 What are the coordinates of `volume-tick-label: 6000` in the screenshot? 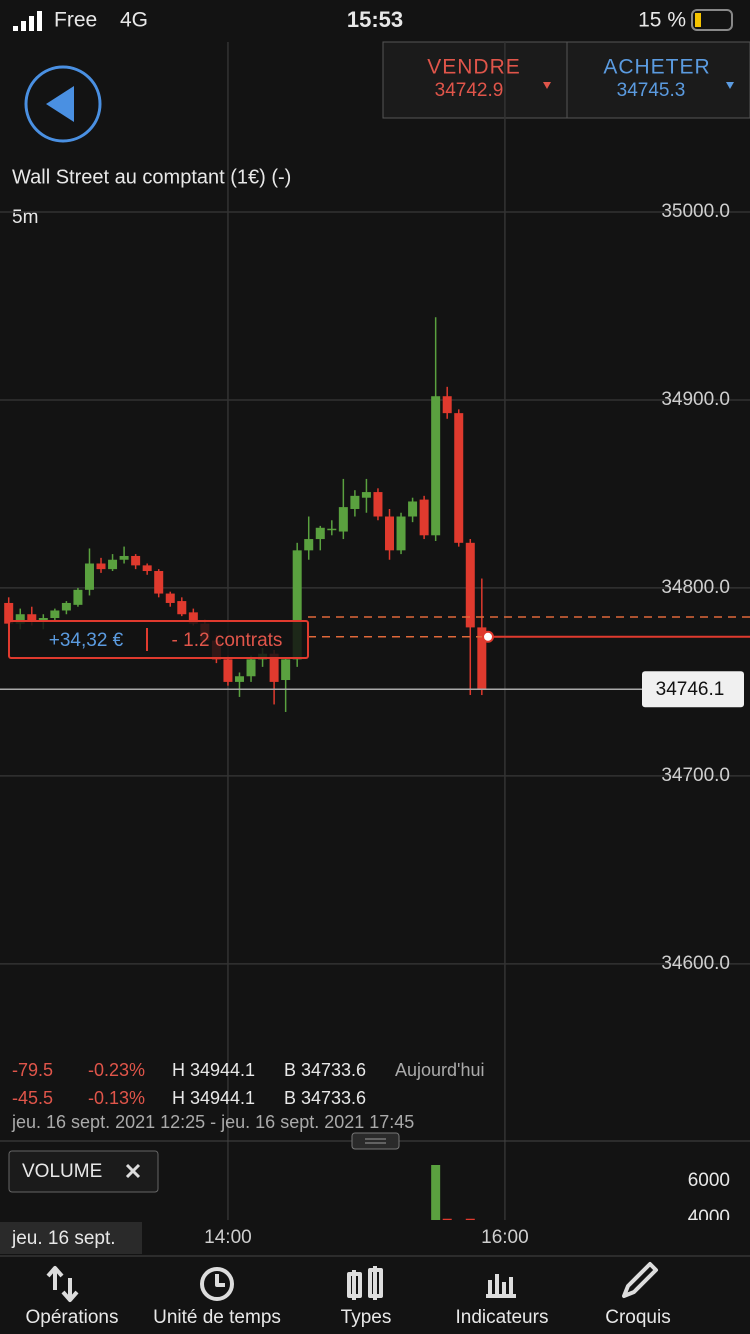 It's located at (709, 1180).